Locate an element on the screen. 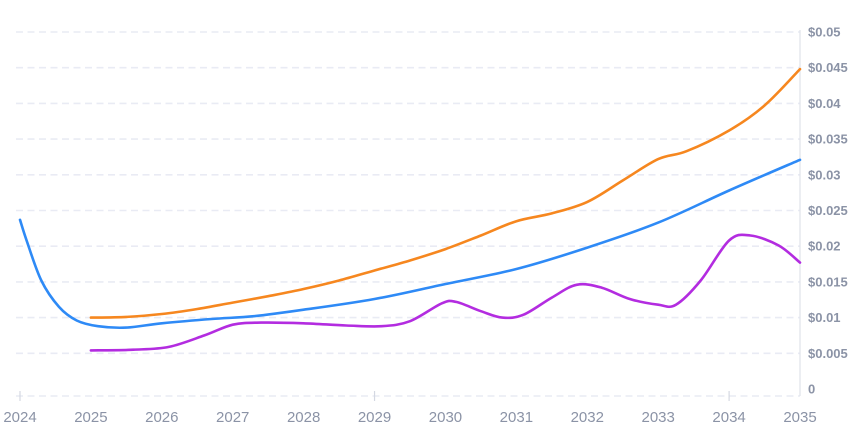 The image size is (855, 438). y-tick-label: $0.04 is located at coordinates (824, 103).